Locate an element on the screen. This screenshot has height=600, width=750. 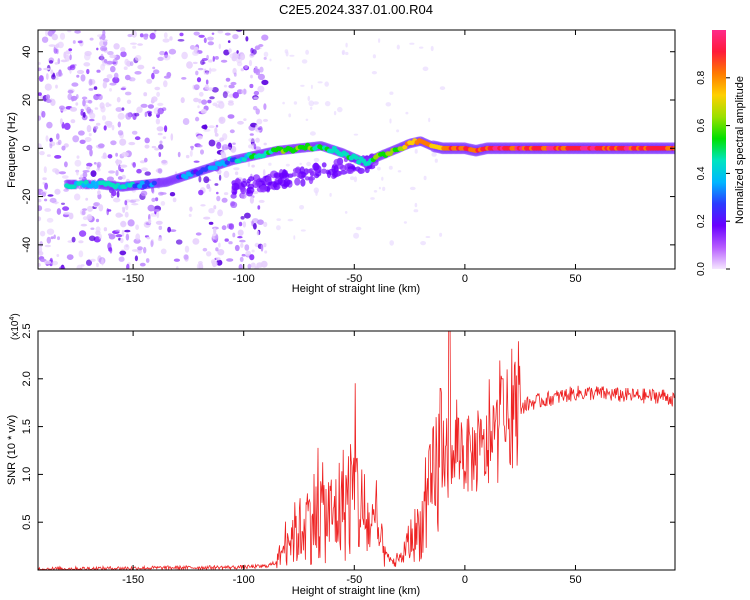
x-tick-label: 0 is located at coordinates (465, 580).